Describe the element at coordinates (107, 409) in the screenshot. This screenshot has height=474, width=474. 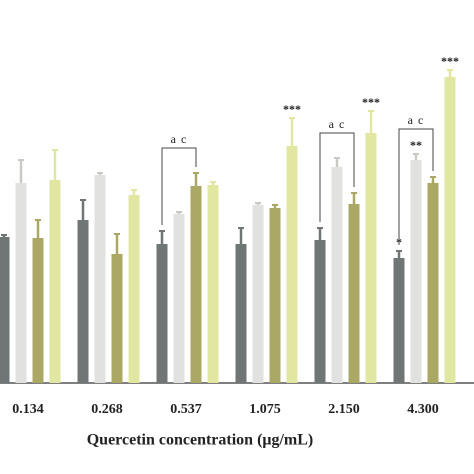
I see `x-tick-label: 0.268` at that location.